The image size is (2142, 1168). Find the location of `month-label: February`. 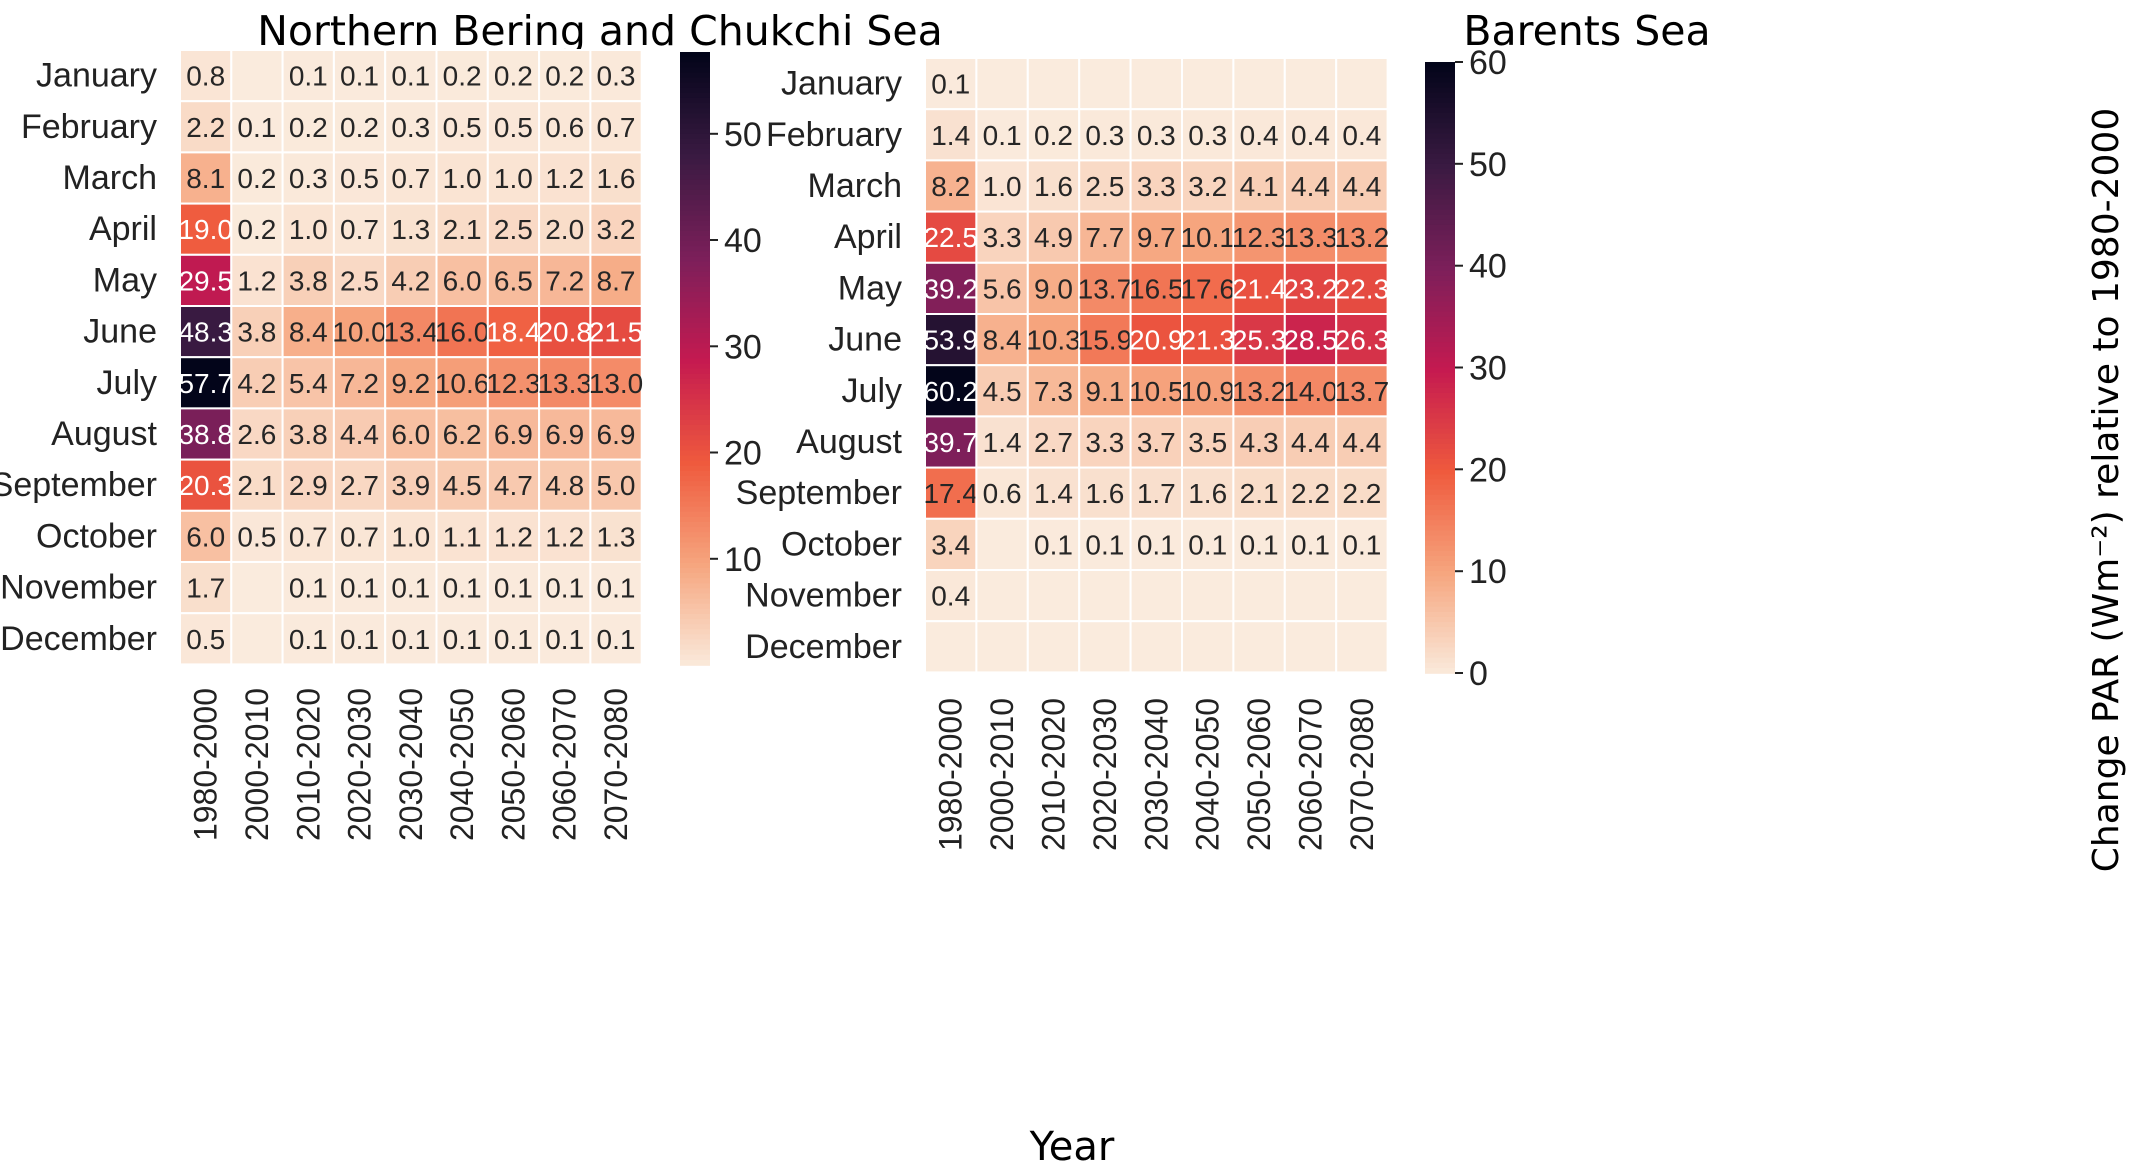

month-label: February is located at coordinates (834, 135).